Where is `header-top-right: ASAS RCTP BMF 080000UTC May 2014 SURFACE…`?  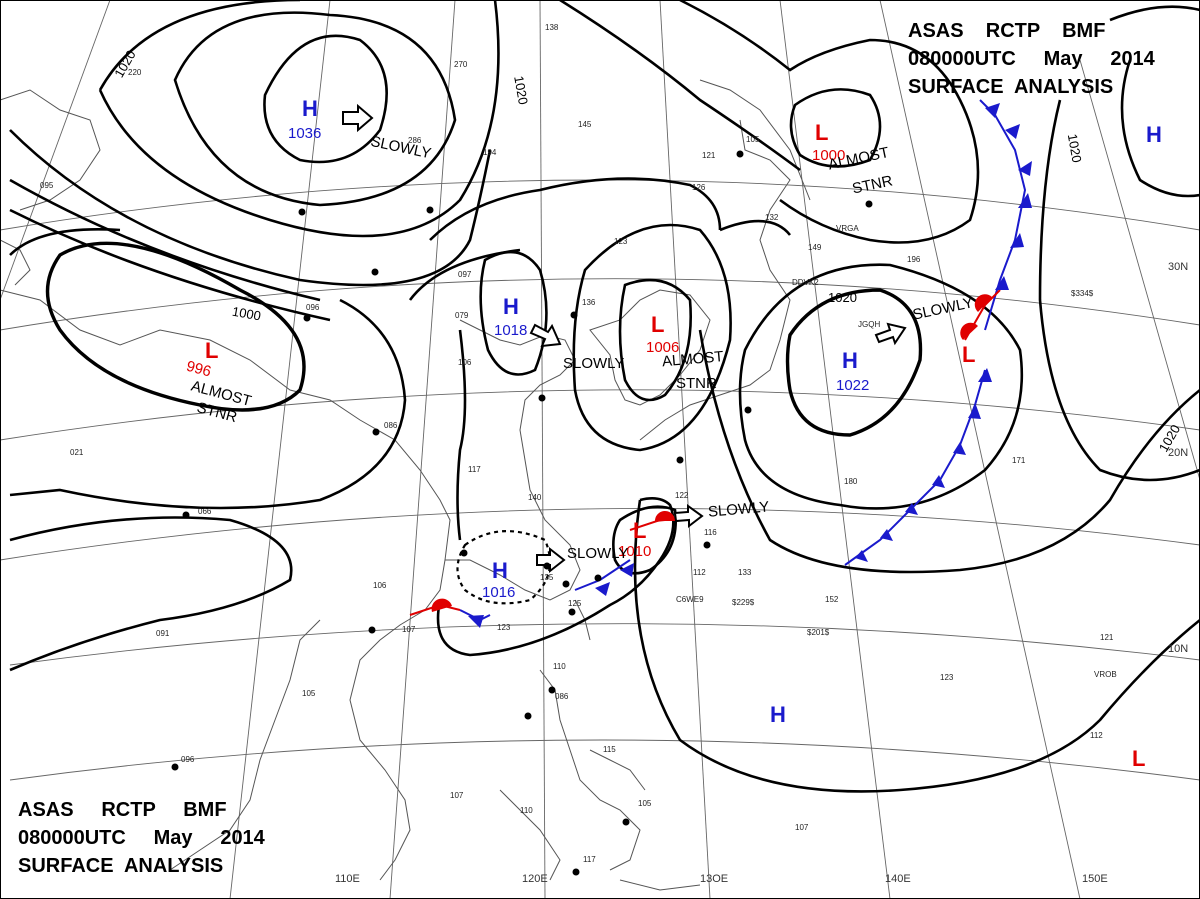 header-top-right: ASAS RCTP BMF 080000UTC May 2014 SURFACE… is located at coordinates (1032, 59).